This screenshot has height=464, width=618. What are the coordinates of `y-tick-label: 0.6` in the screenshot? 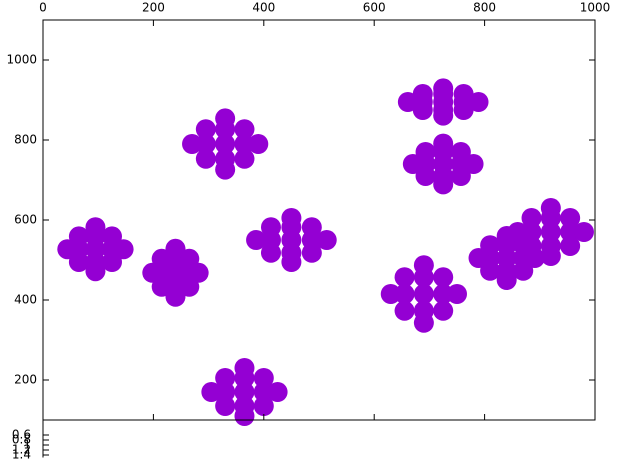 It's located at (21, 435).